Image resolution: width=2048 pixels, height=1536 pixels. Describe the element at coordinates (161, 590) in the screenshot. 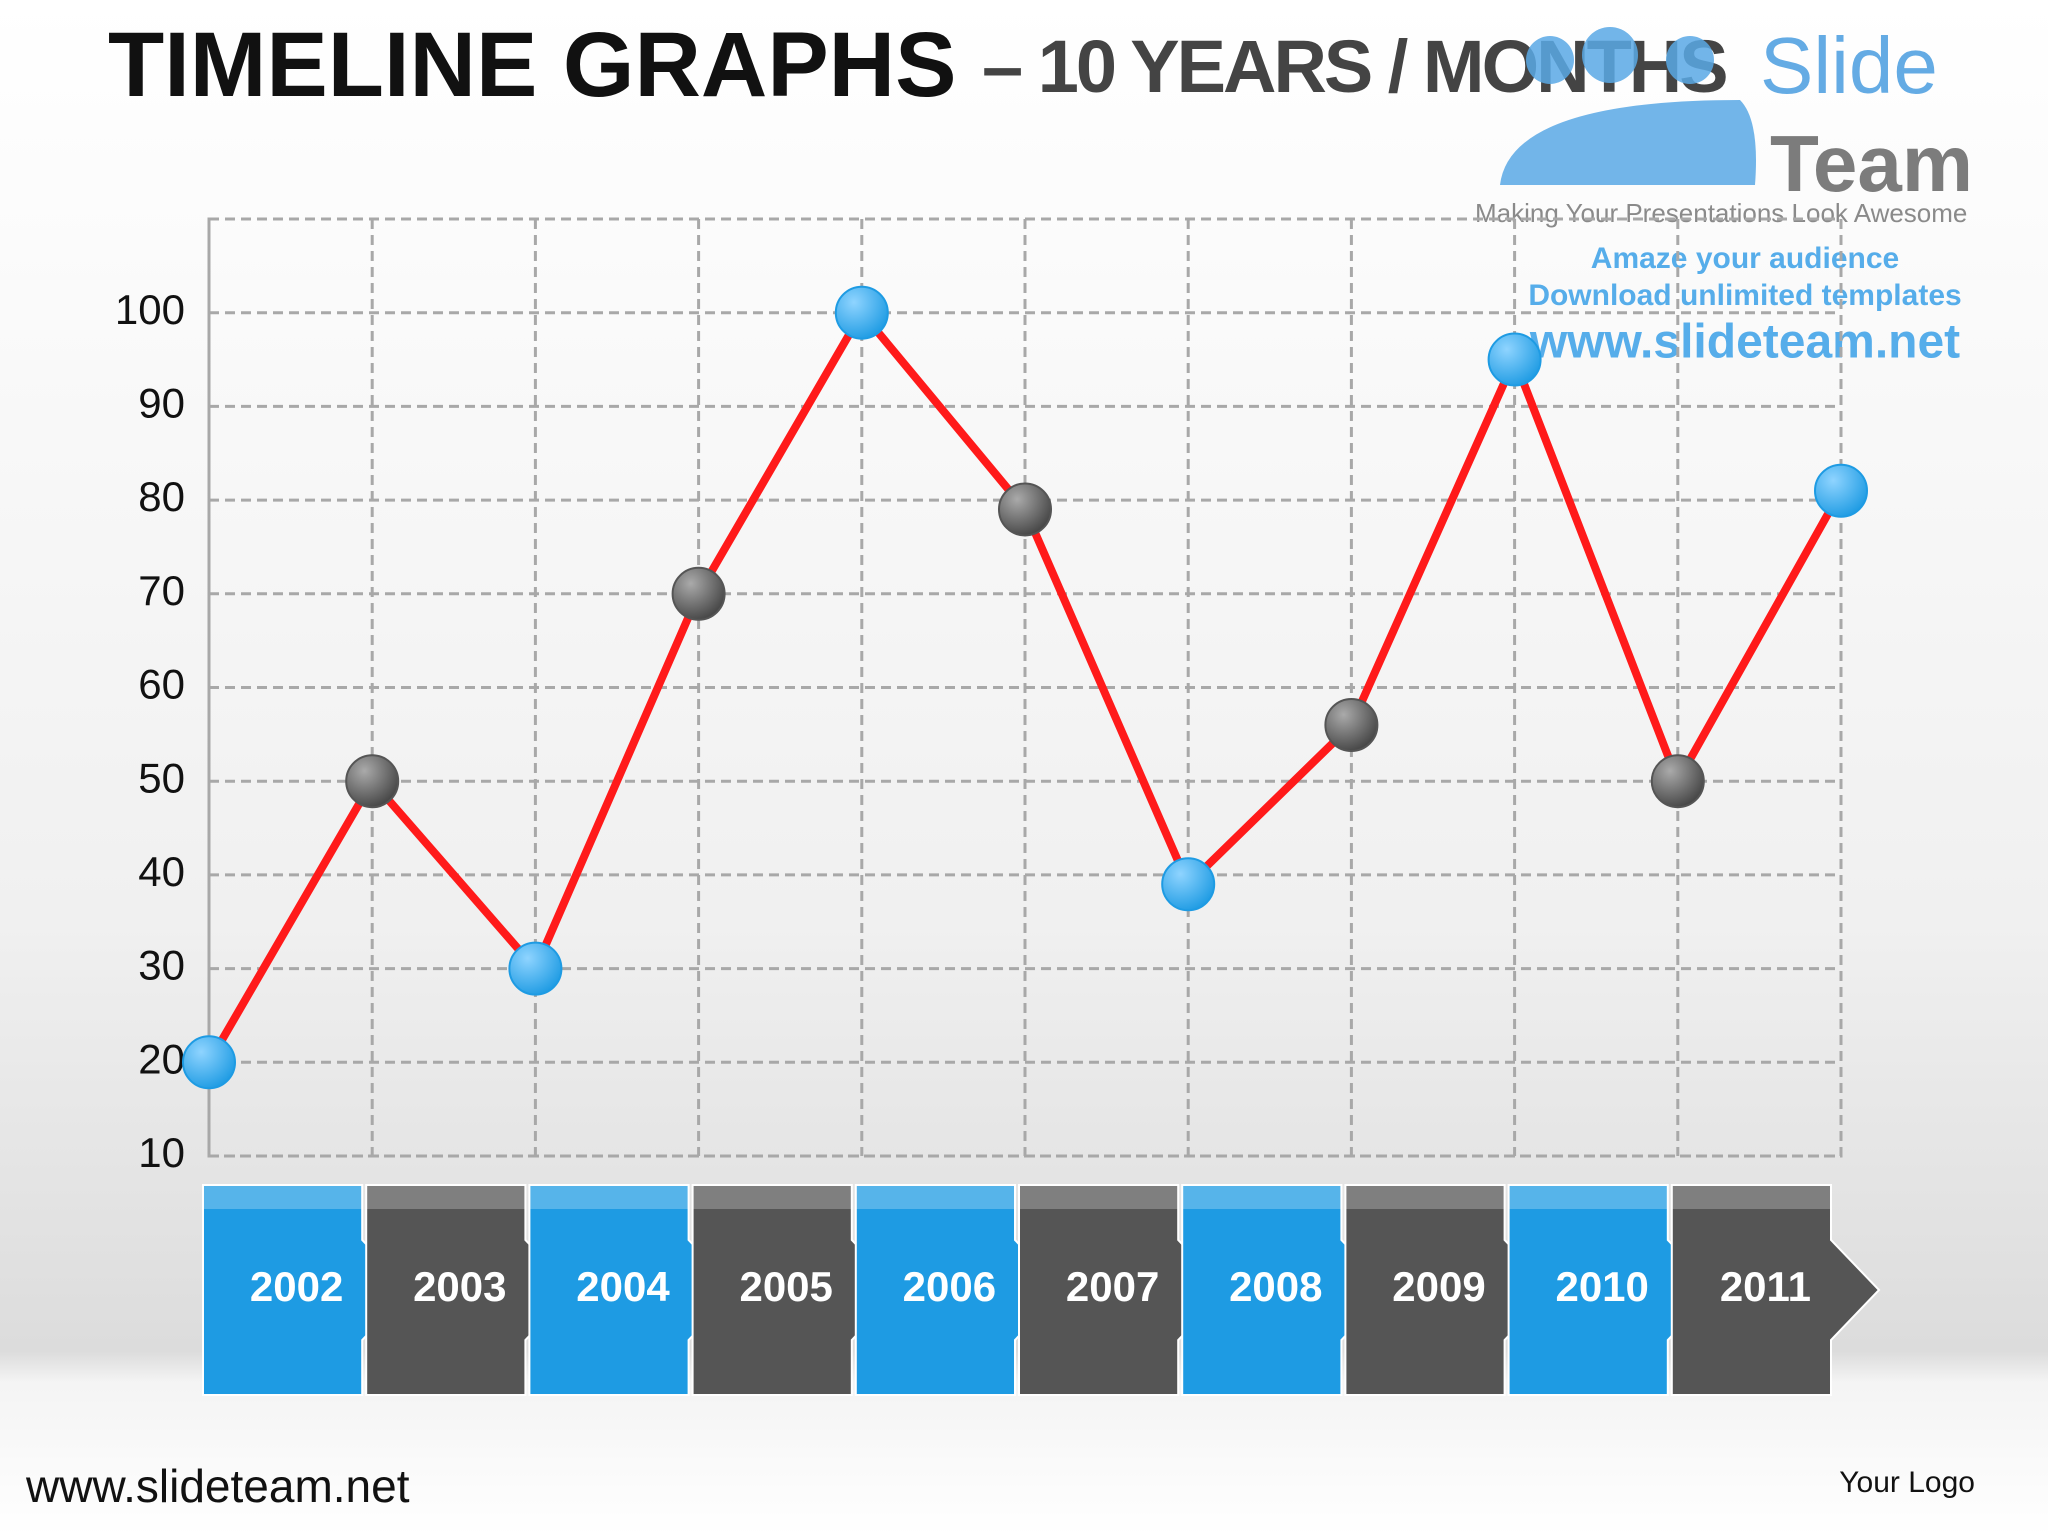

I see `y-tick-label: 70` at that location.